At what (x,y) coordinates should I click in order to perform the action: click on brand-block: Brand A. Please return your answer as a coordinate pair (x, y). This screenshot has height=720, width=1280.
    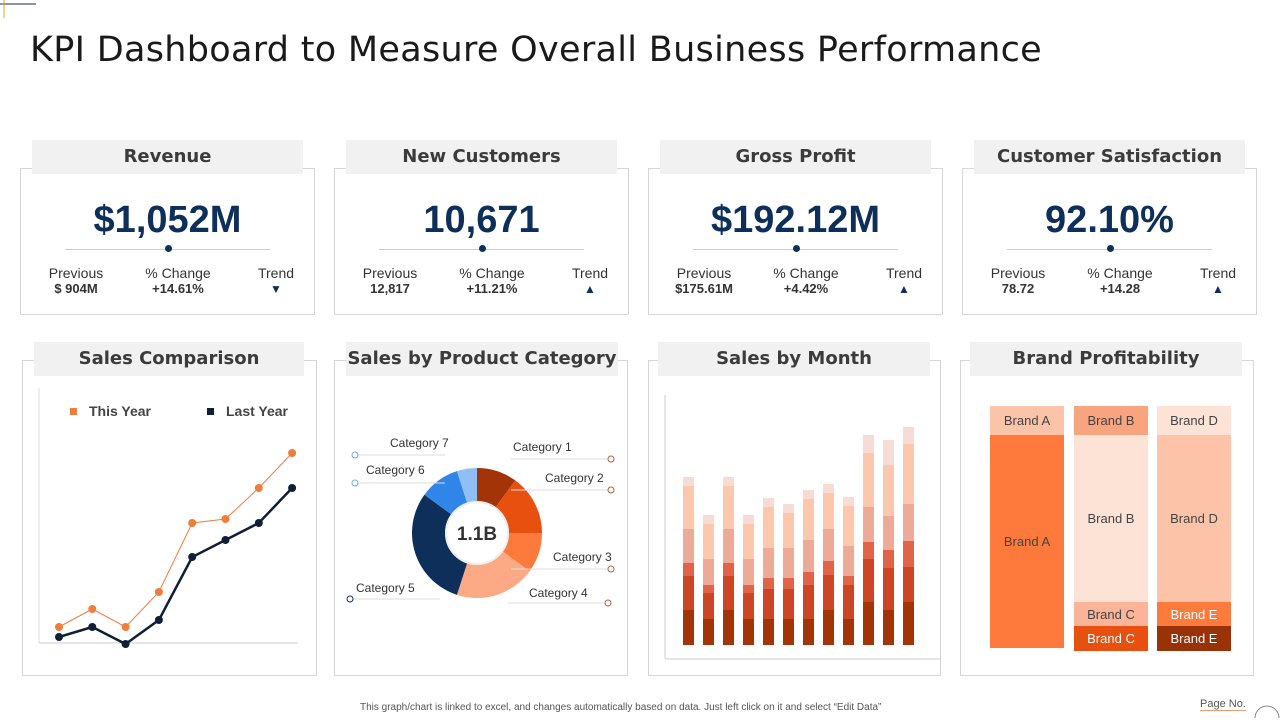
    Looking at the image, I should click on (1027, 541).